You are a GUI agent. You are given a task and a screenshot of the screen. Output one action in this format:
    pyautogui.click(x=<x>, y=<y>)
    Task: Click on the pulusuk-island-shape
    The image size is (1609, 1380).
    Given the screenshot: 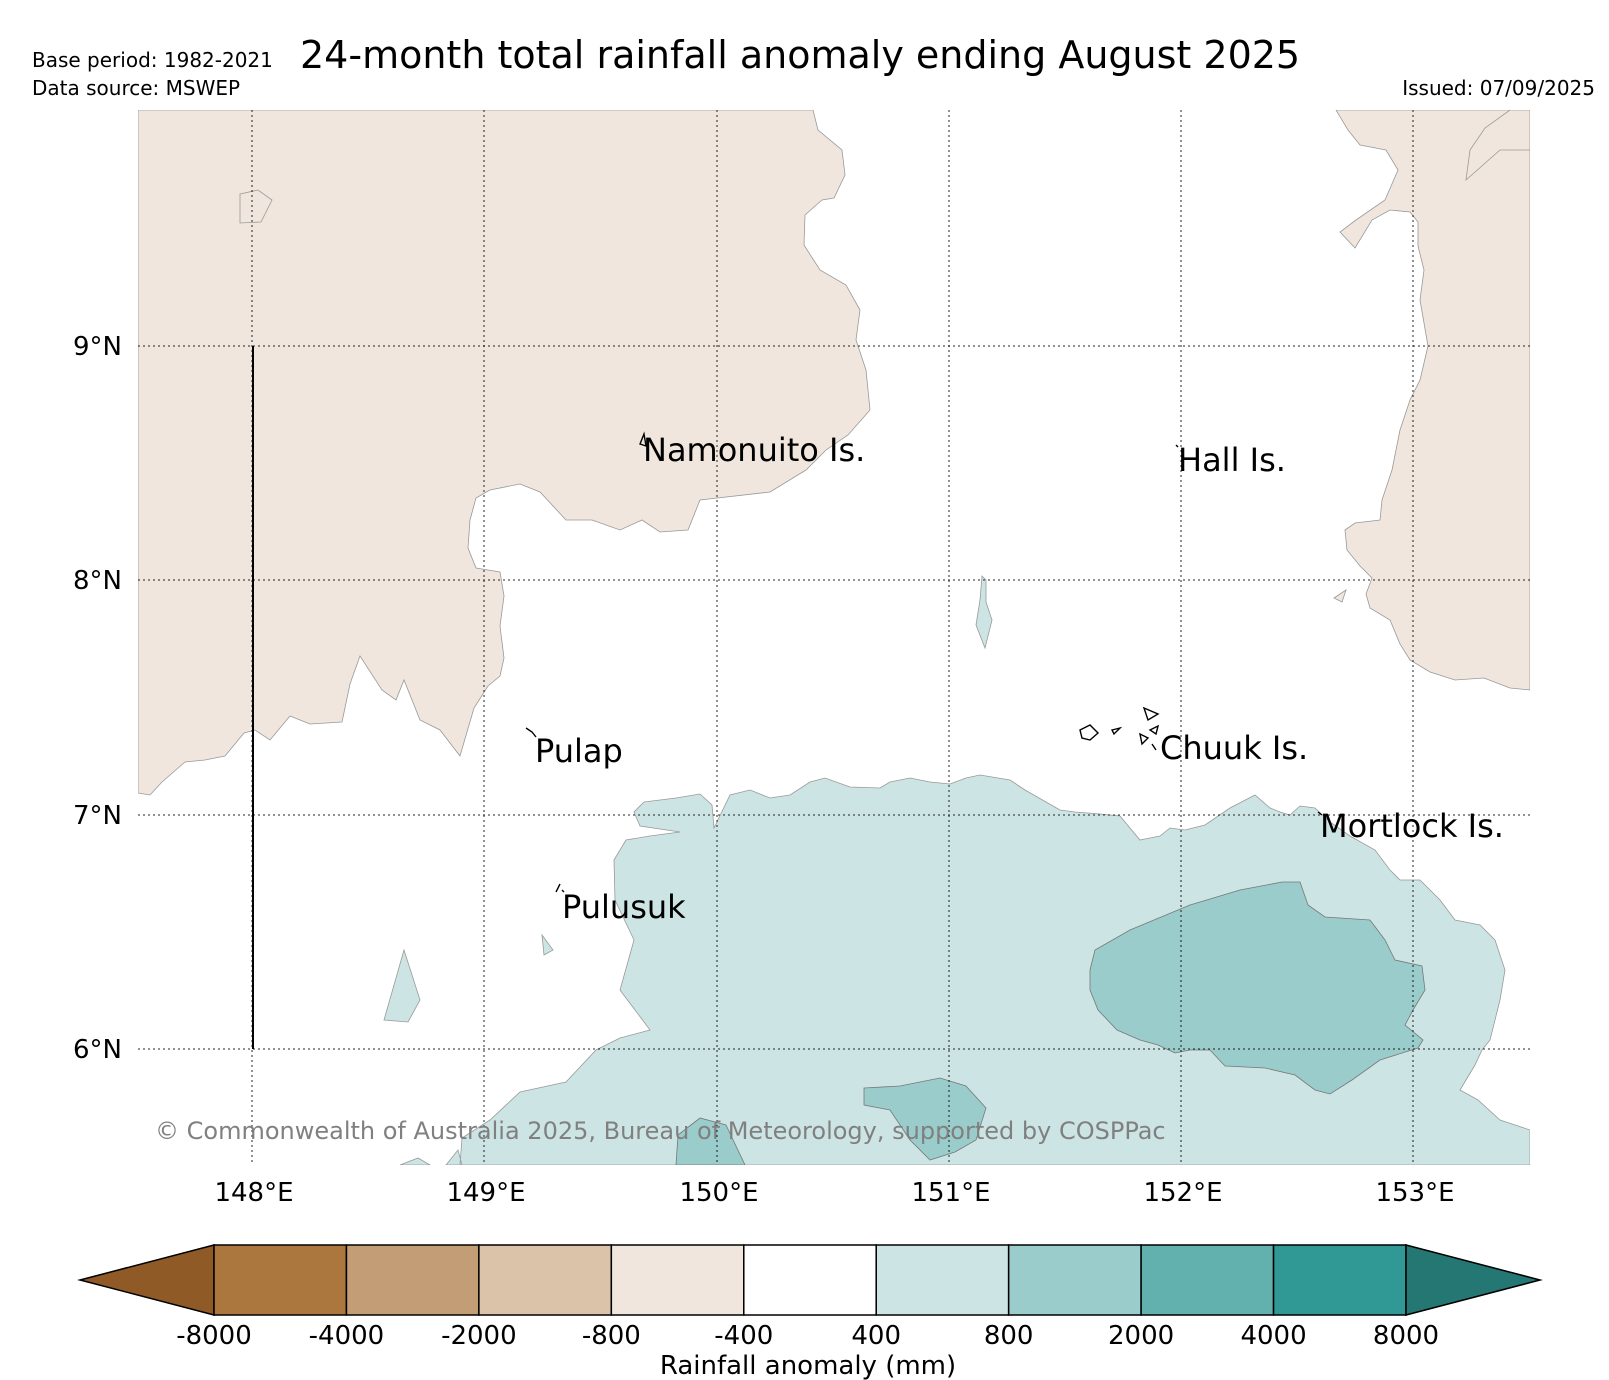 What is the action you would take?
    pyautogui.click(x=560, y=888)
    